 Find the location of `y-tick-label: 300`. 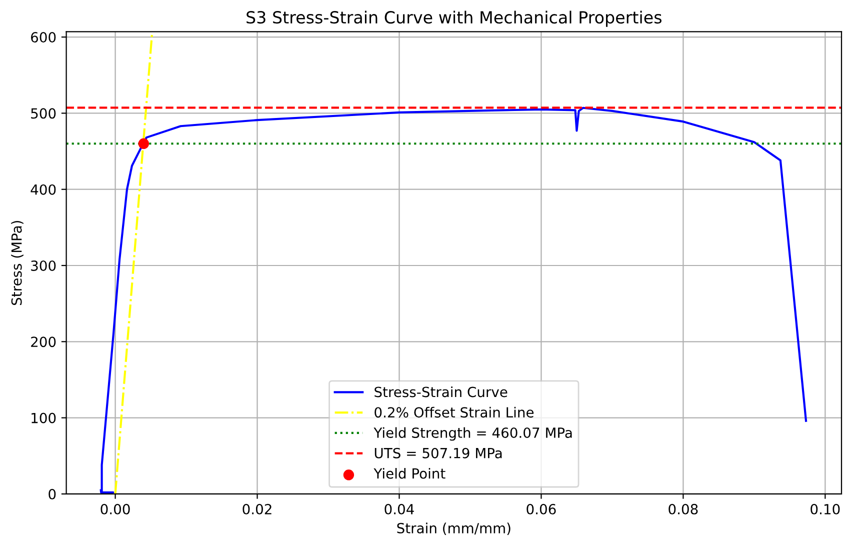

y-tick-label: 300 is located at coordinates (43, 265).